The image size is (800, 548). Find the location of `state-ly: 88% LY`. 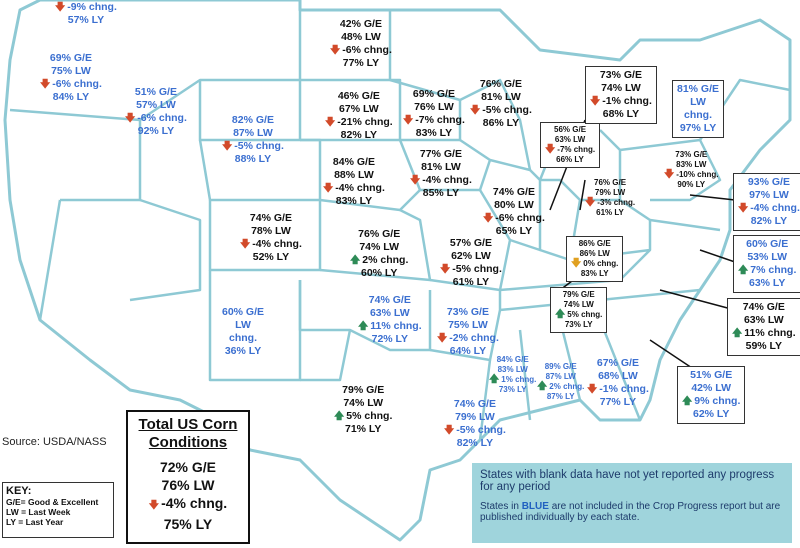

state-ly: 88% LY is located at coordinates (253, 159).